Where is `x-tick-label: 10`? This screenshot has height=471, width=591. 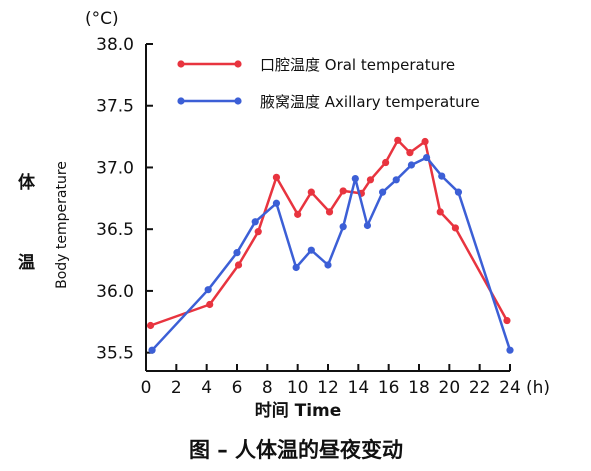 x-tick-label: 10 is located at coordinates (298, 388).